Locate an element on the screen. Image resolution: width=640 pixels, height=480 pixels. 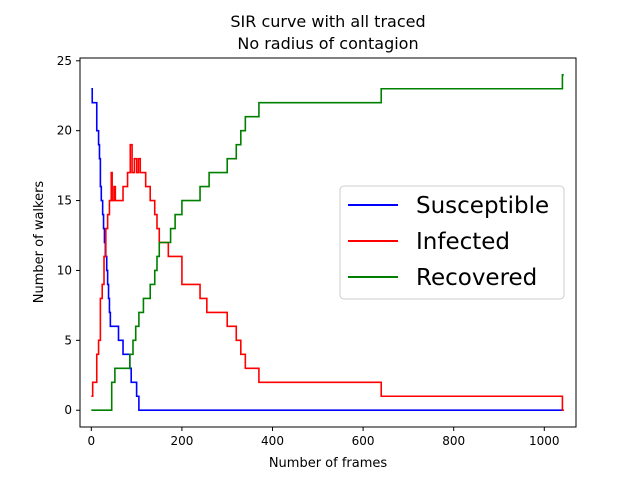
y-tick-label: 15 is located at coordinates (64, 201).